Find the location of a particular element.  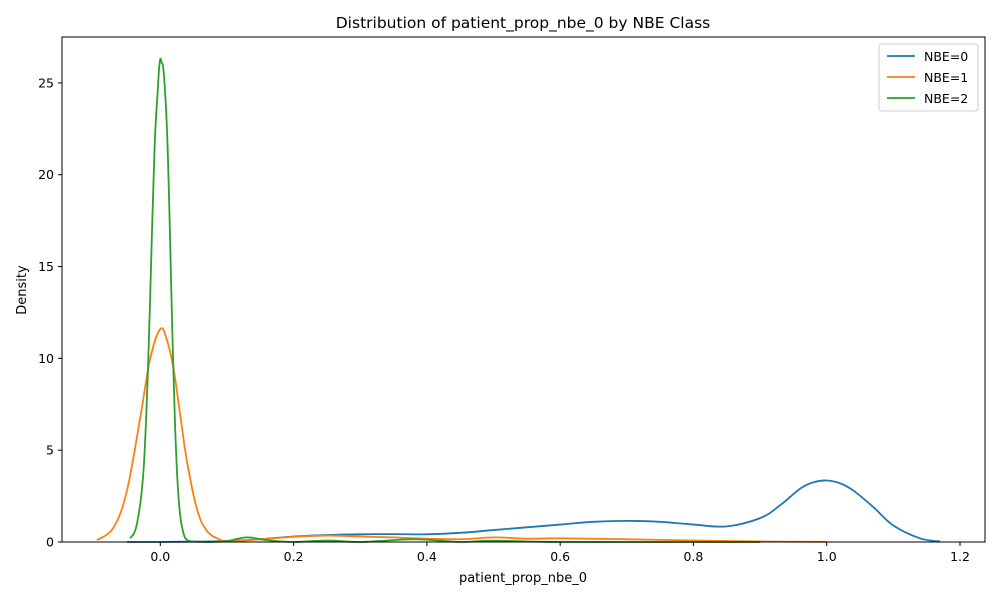

y-tick-label: 10 is located at coordinates (46, 358).